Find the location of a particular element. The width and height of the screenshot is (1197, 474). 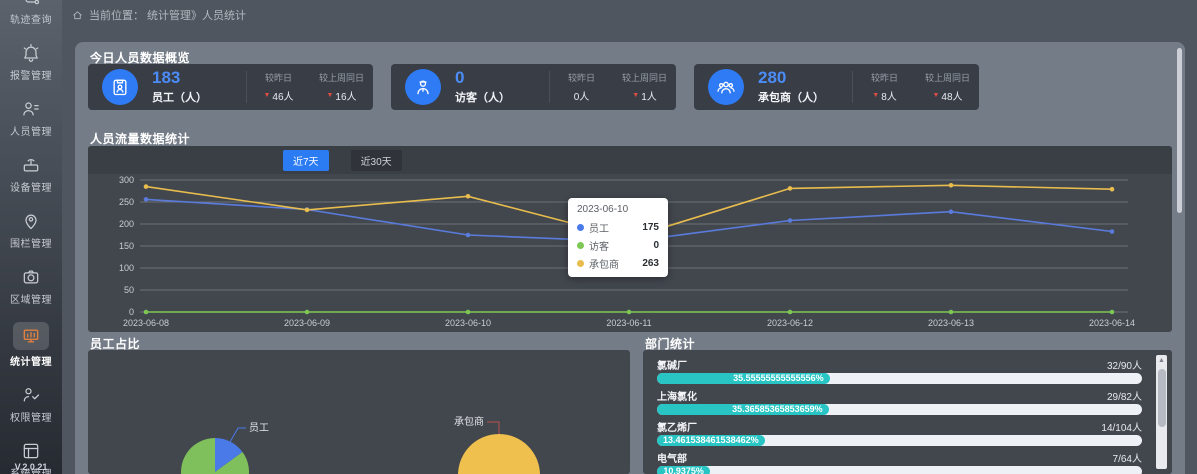

stat-col-value: ▼ 48人 is located at coordinates (947, 97).